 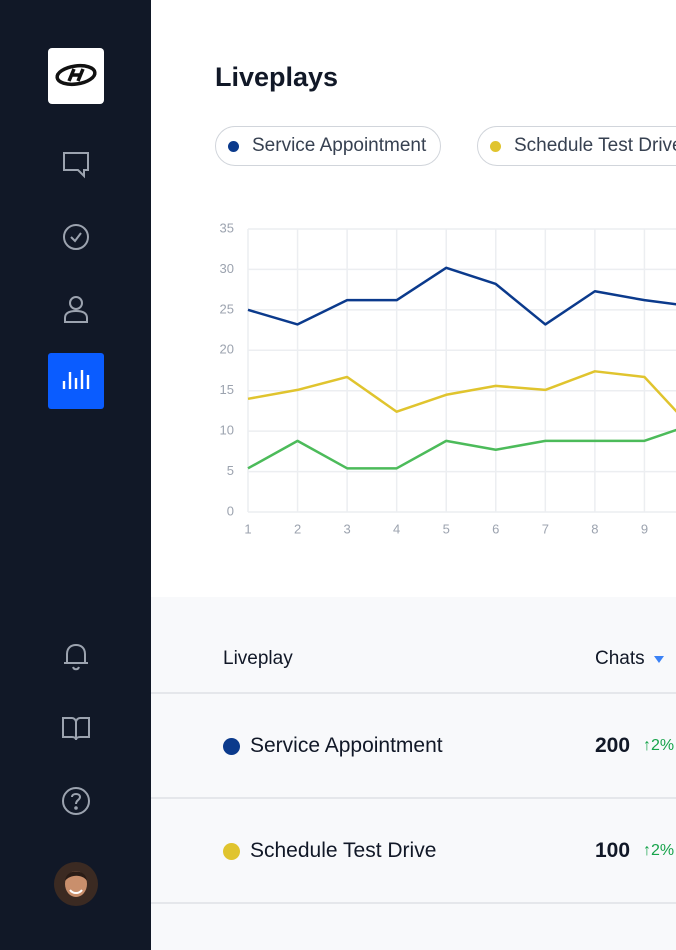 I want to click on x-tick-label: 1, so click(x=247, y=528).